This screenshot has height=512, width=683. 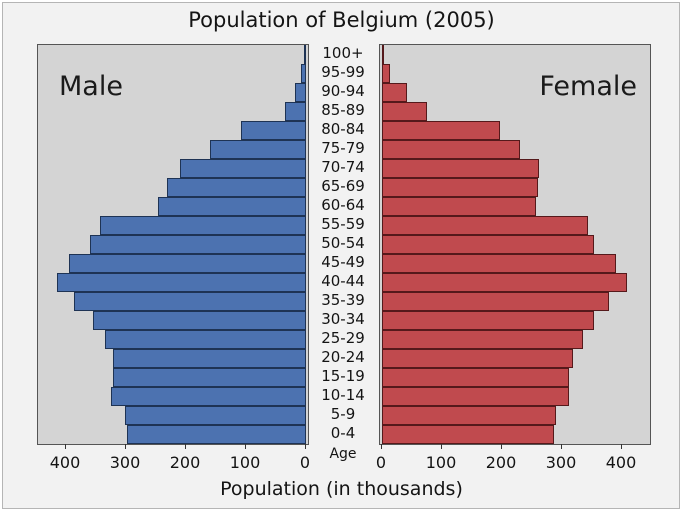 I want to click on age-tick-label-30-34: 30-34, so click(x=343, y=319).